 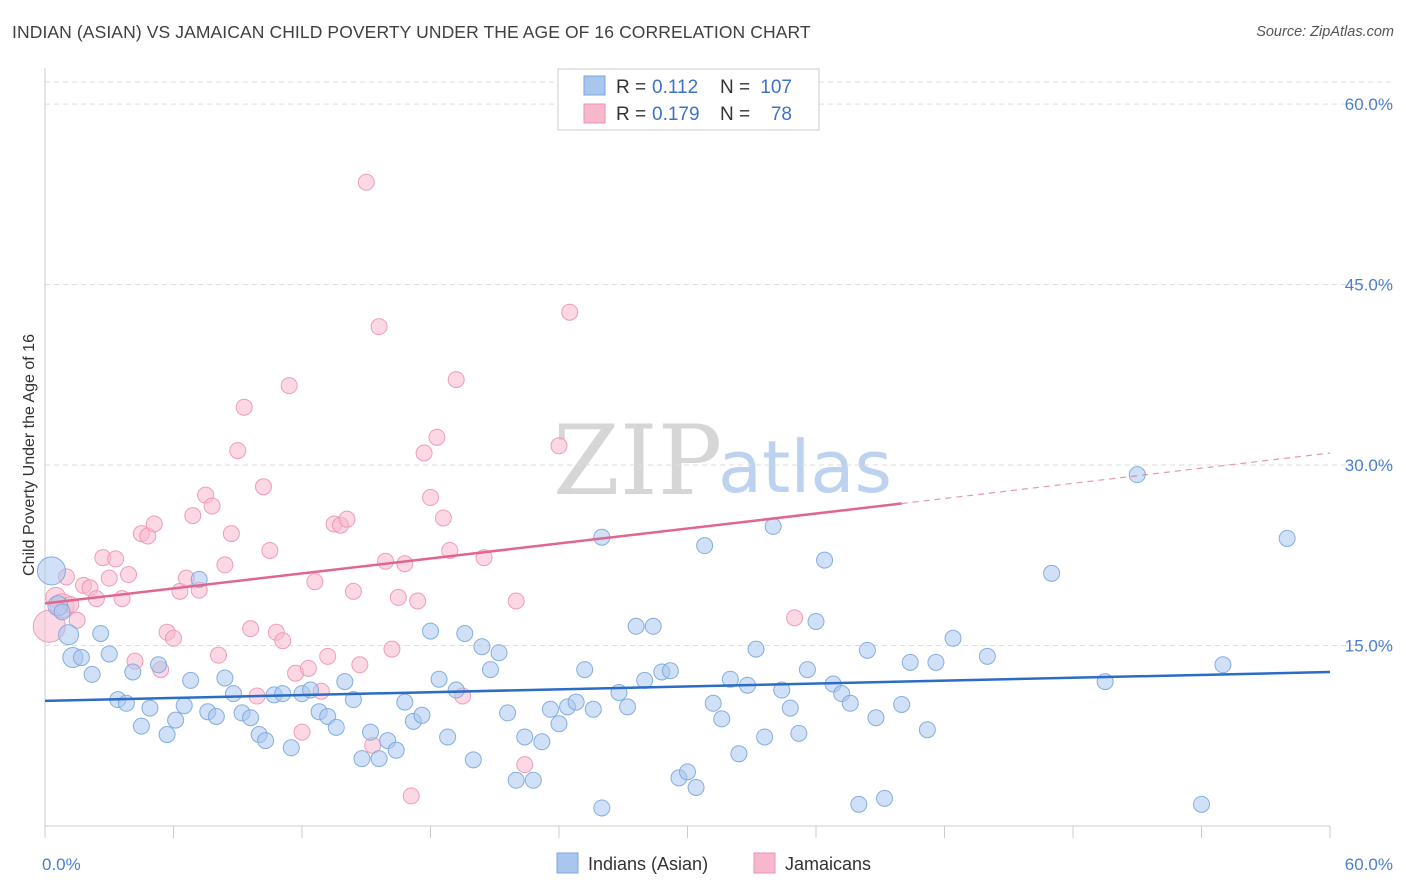 I want to click on watermark-zip: ZIP, so click(x=637, y=461).